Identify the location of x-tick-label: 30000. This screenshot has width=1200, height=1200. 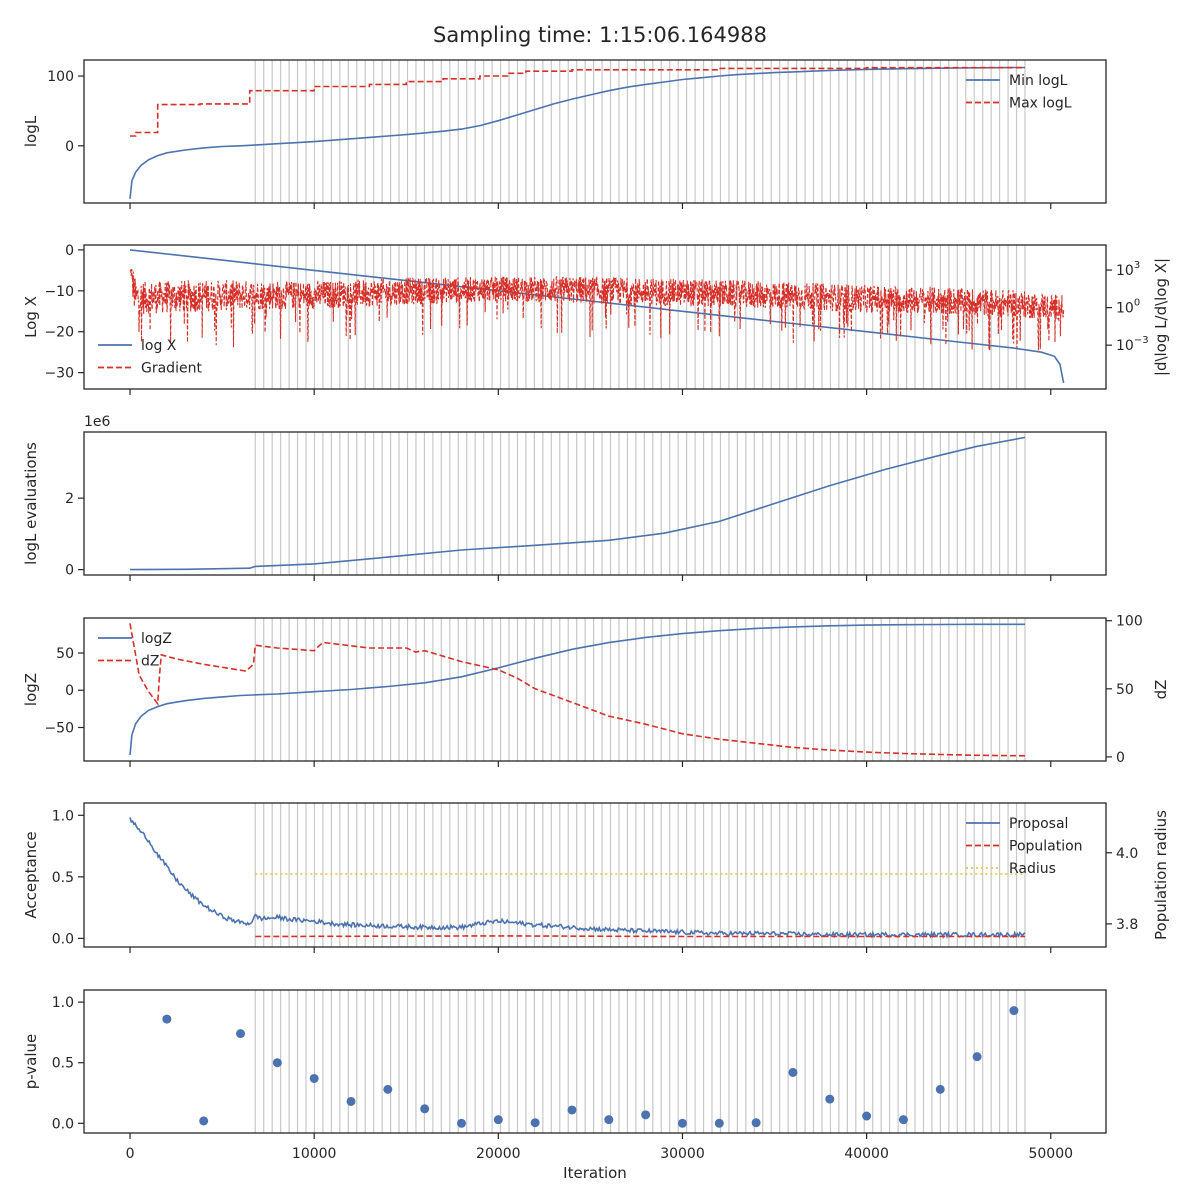
(682, 1154).